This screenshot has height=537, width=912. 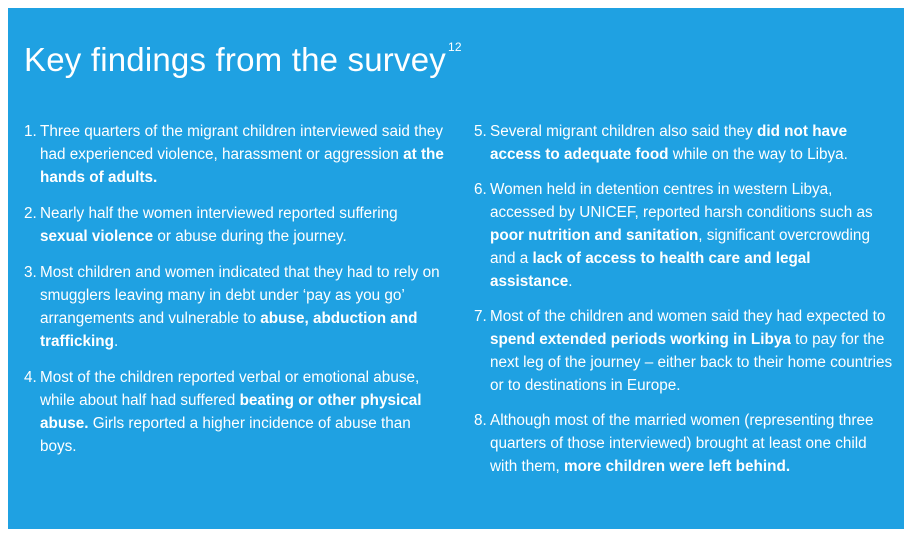 What do you see at coordinates (242, 166) in the screenshot?
I see `finding-text-emphasis: at the hands of adults.` at bounding box center [242, 166].